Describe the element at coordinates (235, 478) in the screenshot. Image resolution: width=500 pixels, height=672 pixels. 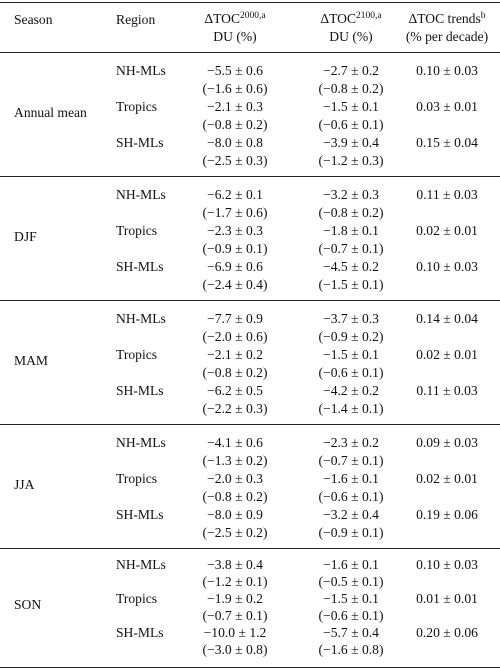
I see `toc2000-du: −2.0 ± 0.3` at that location.